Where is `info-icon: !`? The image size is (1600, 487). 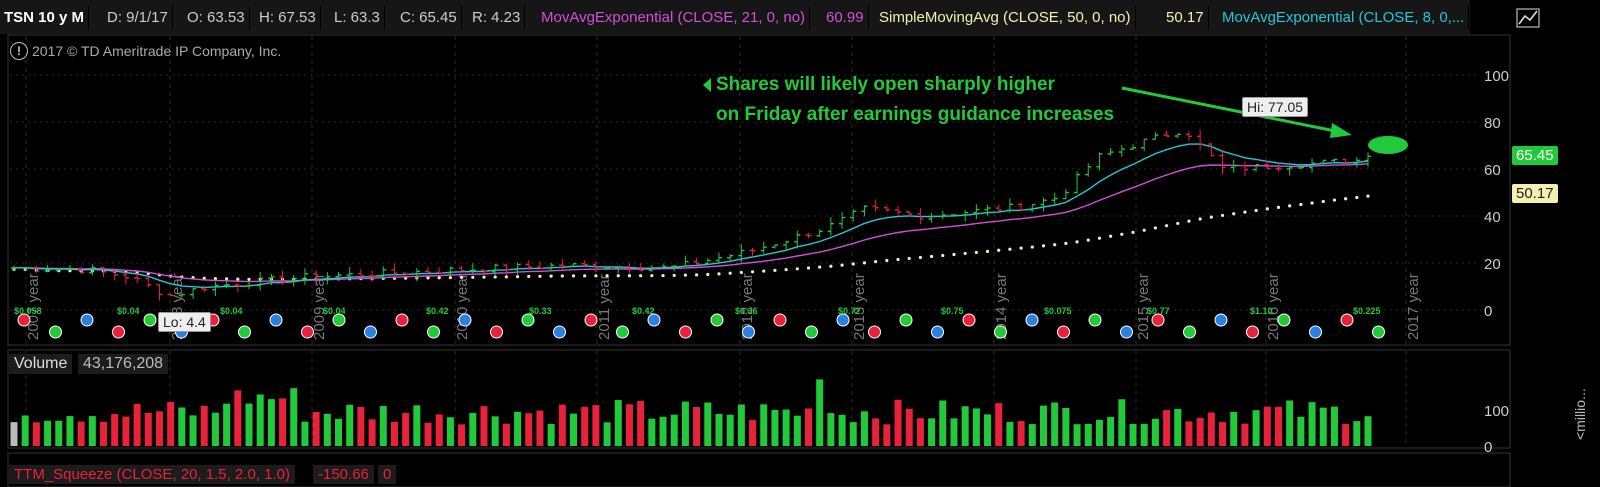
info-icon: ! is located at coordinates (19, 51).